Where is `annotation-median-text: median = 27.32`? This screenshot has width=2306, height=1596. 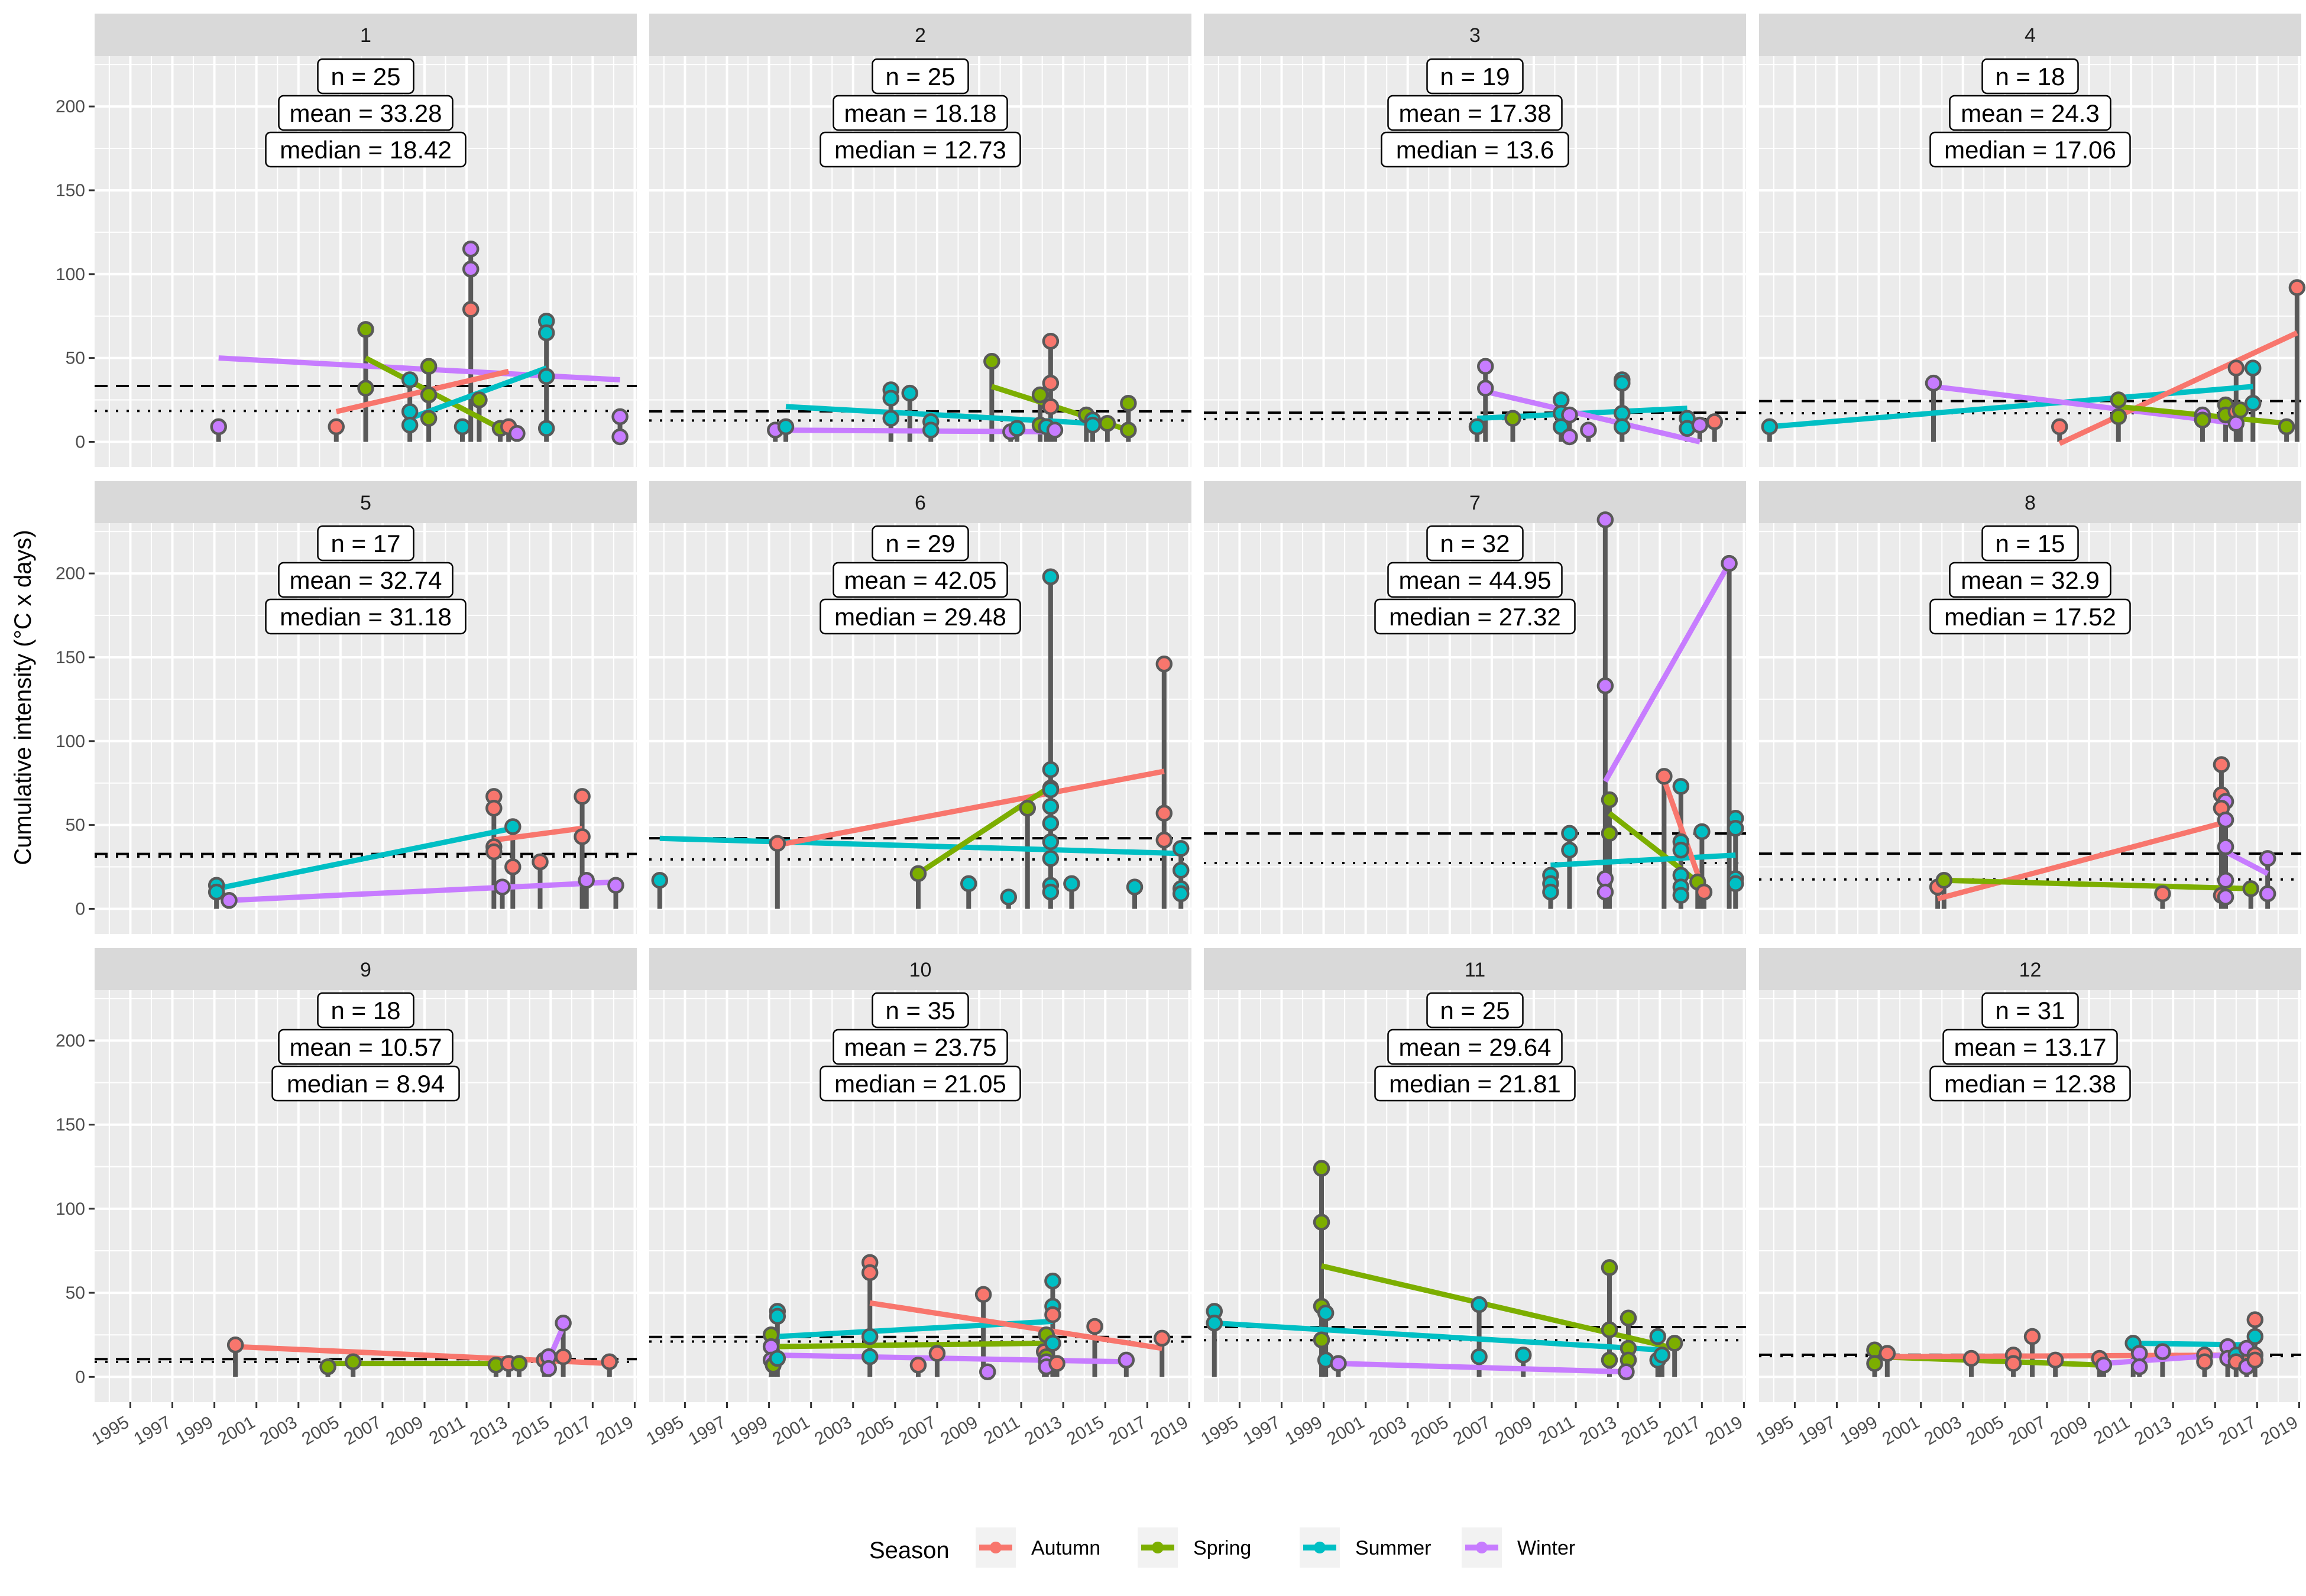 annotation-median-text: median = 27.32 is located at coordinates (1475, 617).